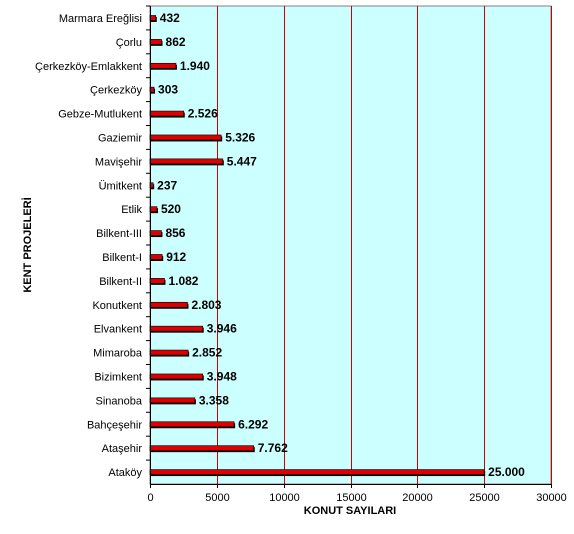 The width and height of the screenshot is (574, 534). What do you see at coordinates (351, 498) in the screenshot?
I see `x-tick-label: 15000` at bounding box center [351, 498].